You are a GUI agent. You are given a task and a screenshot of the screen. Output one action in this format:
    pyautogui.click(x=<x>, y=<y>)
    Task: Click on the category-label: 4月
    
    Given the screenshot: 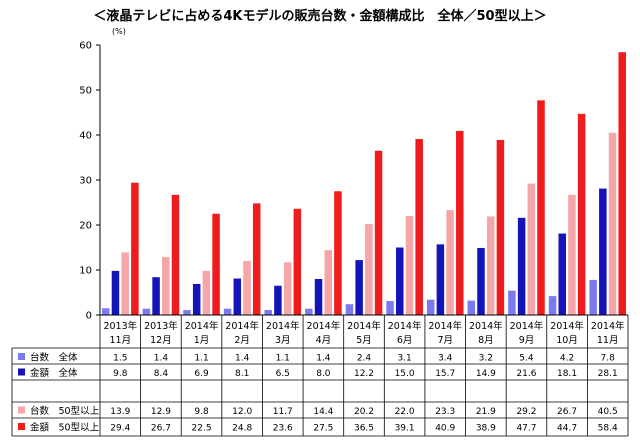 What is the action you would take?
    pyautogui.click(x=324, y=340)
    